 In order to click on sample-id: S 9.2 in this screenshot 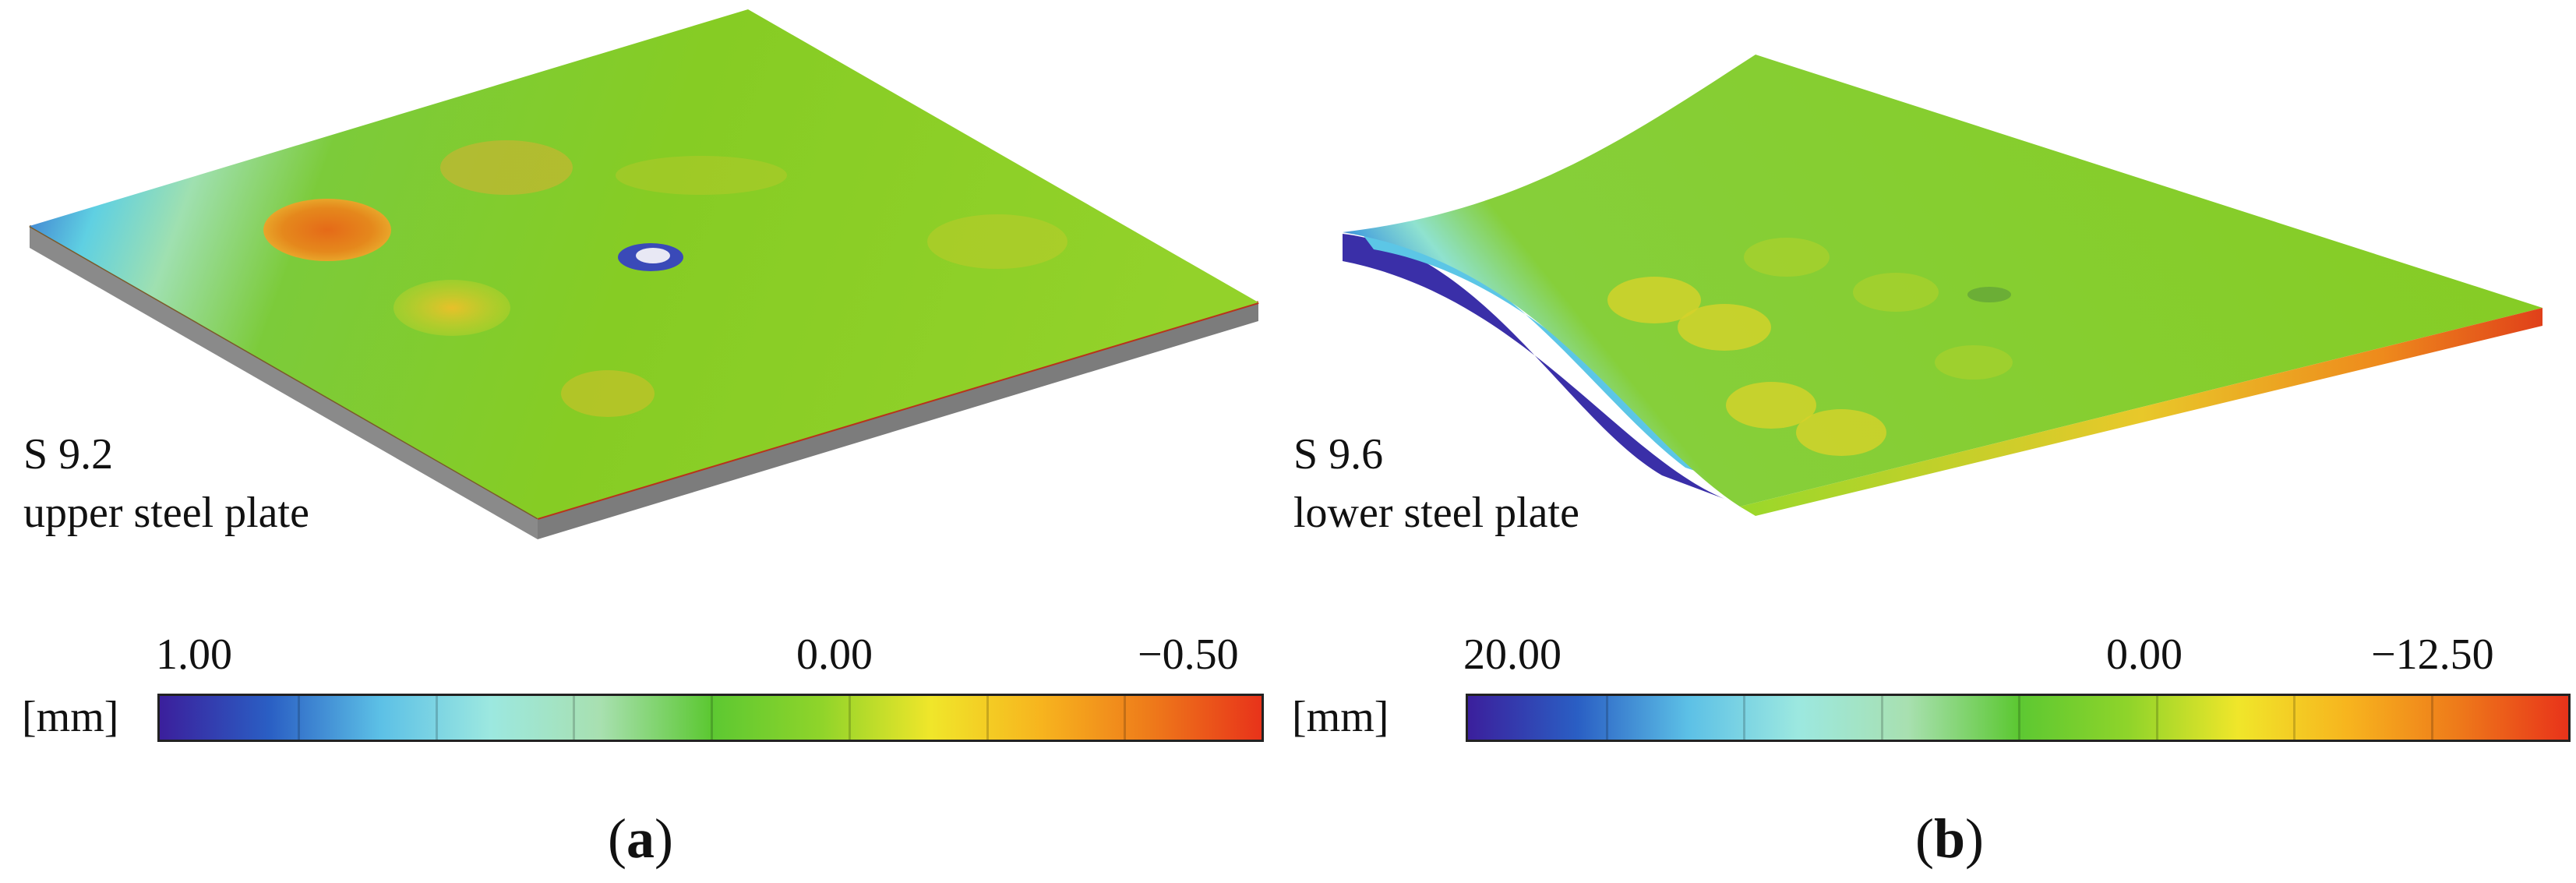, I will do `click(68, 454)`.